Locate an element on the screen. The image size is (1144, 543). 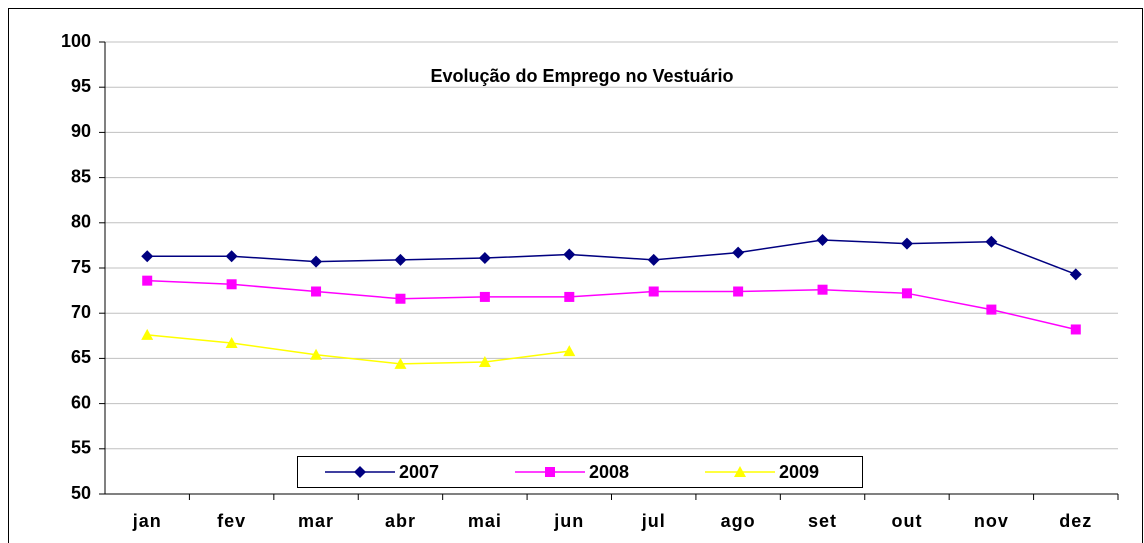
y-tick-label: 65 is located at coordinates (81, 357).